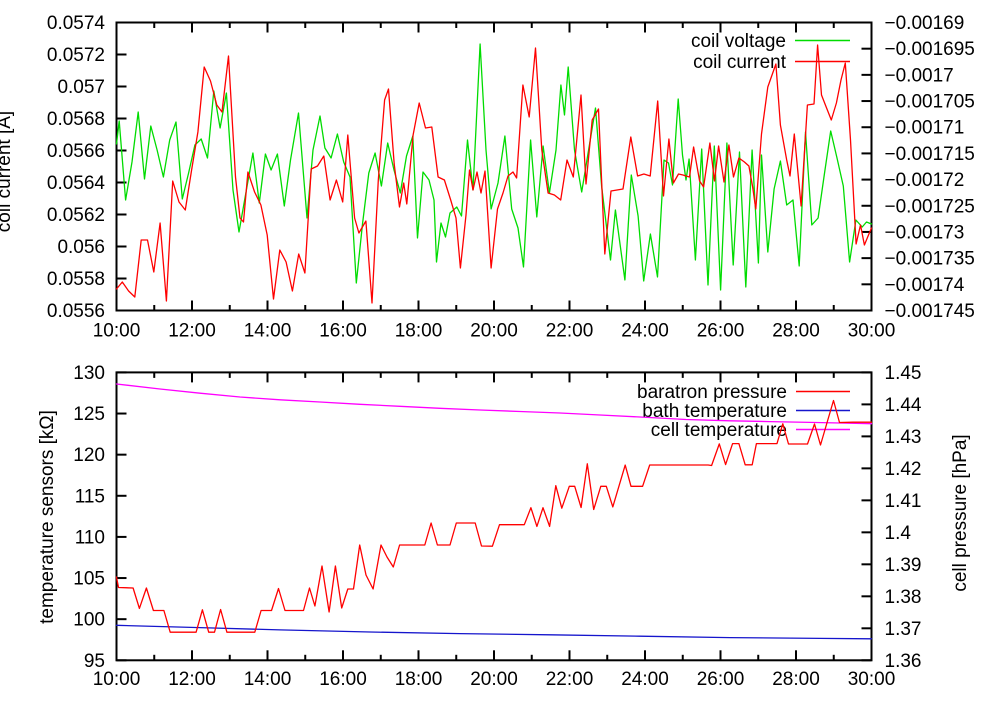 Image resolution: width=1000 pixels, height=705 pixels. Describe the element at coordinates (925, 285) in the screenshot. I see `svg-text: −0.00174` at that location.